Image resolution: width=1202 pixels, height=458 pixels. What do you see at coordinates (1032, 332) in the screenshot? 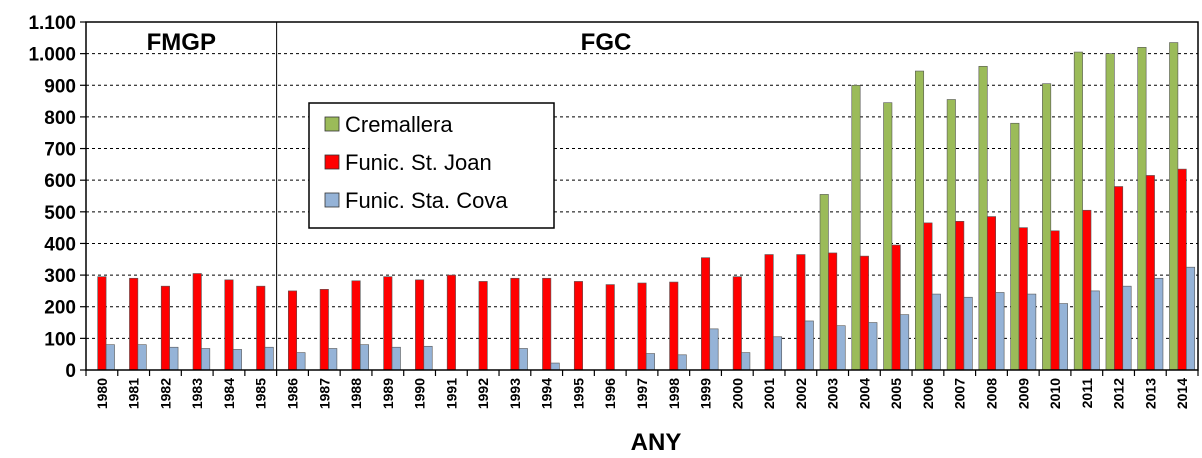
I see `bar-funic-sta-cova-2009` at bounding box center [1032, 332].